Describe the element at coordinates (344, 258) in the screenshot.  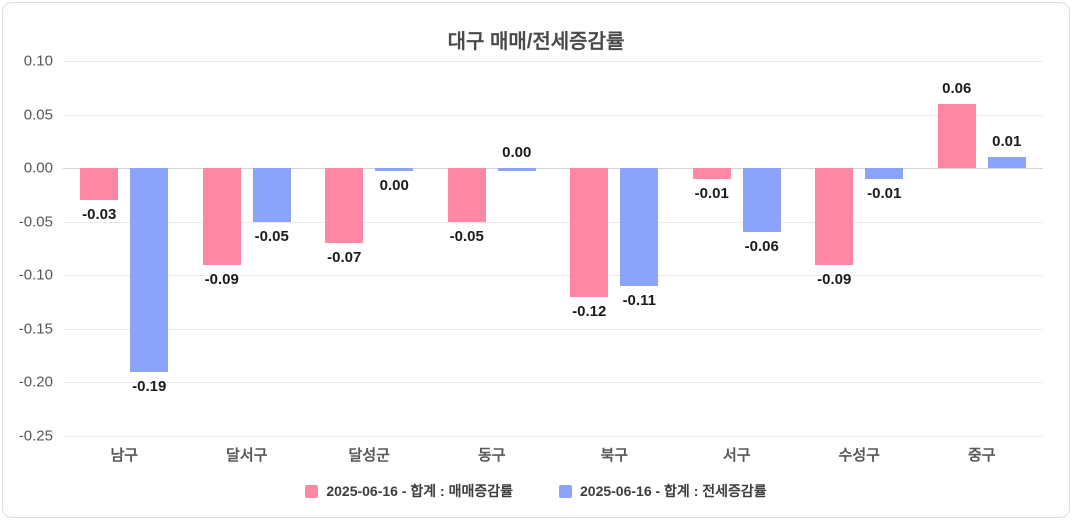
I see `value-label: -0.07` at that location.